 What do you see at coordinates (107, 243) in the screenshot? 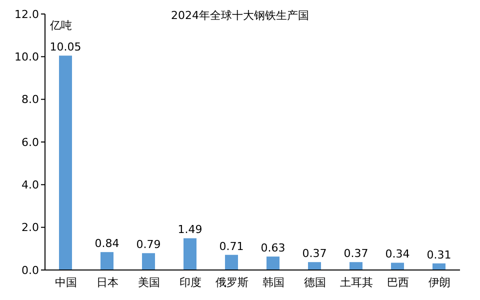
I see `data-label: 0.84` at bounding box center [107, 243].